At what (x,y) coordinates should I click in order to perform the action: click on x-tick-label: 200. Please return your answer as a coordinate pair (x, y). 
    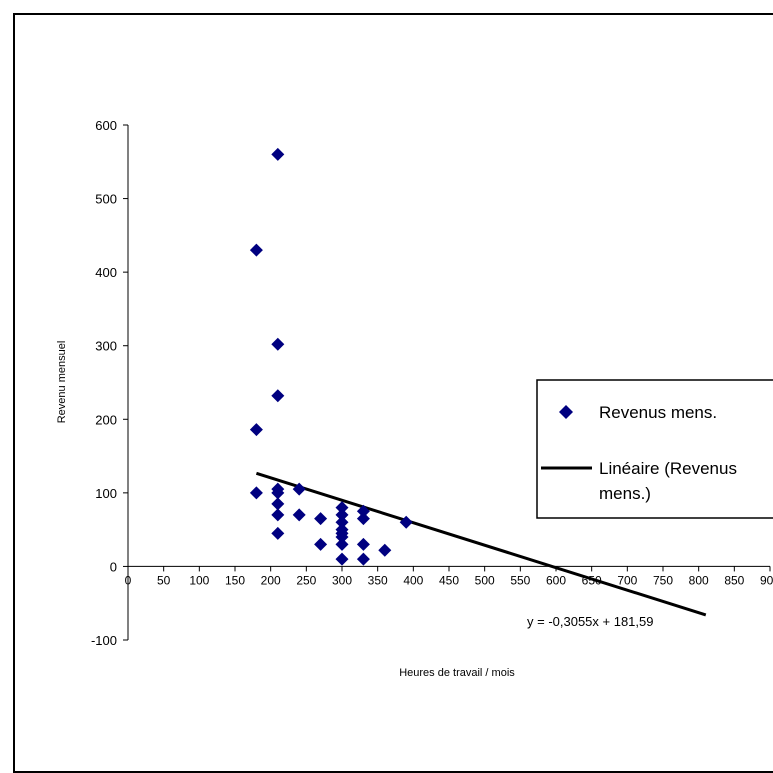
    Looking at the image, I should click on (271, 580).